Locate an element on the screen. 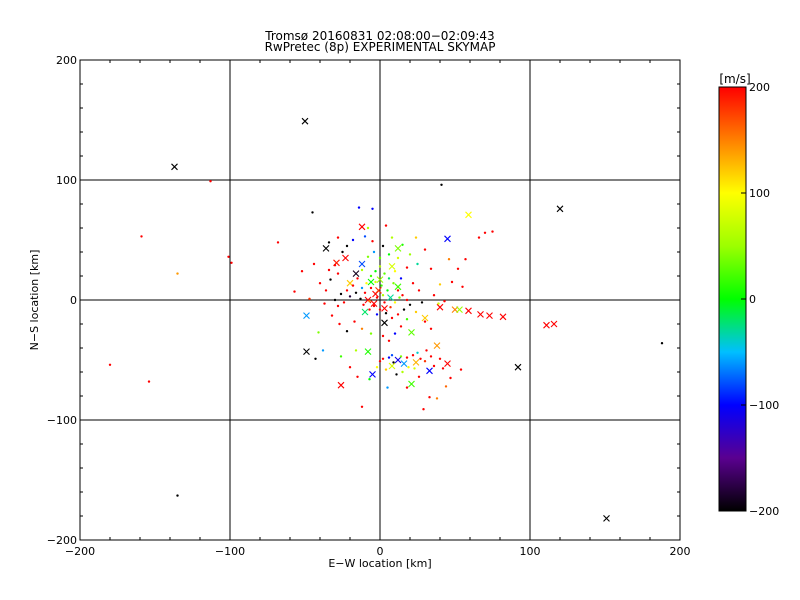  y-tick-label: −200 is located at coordinates (62, 540).